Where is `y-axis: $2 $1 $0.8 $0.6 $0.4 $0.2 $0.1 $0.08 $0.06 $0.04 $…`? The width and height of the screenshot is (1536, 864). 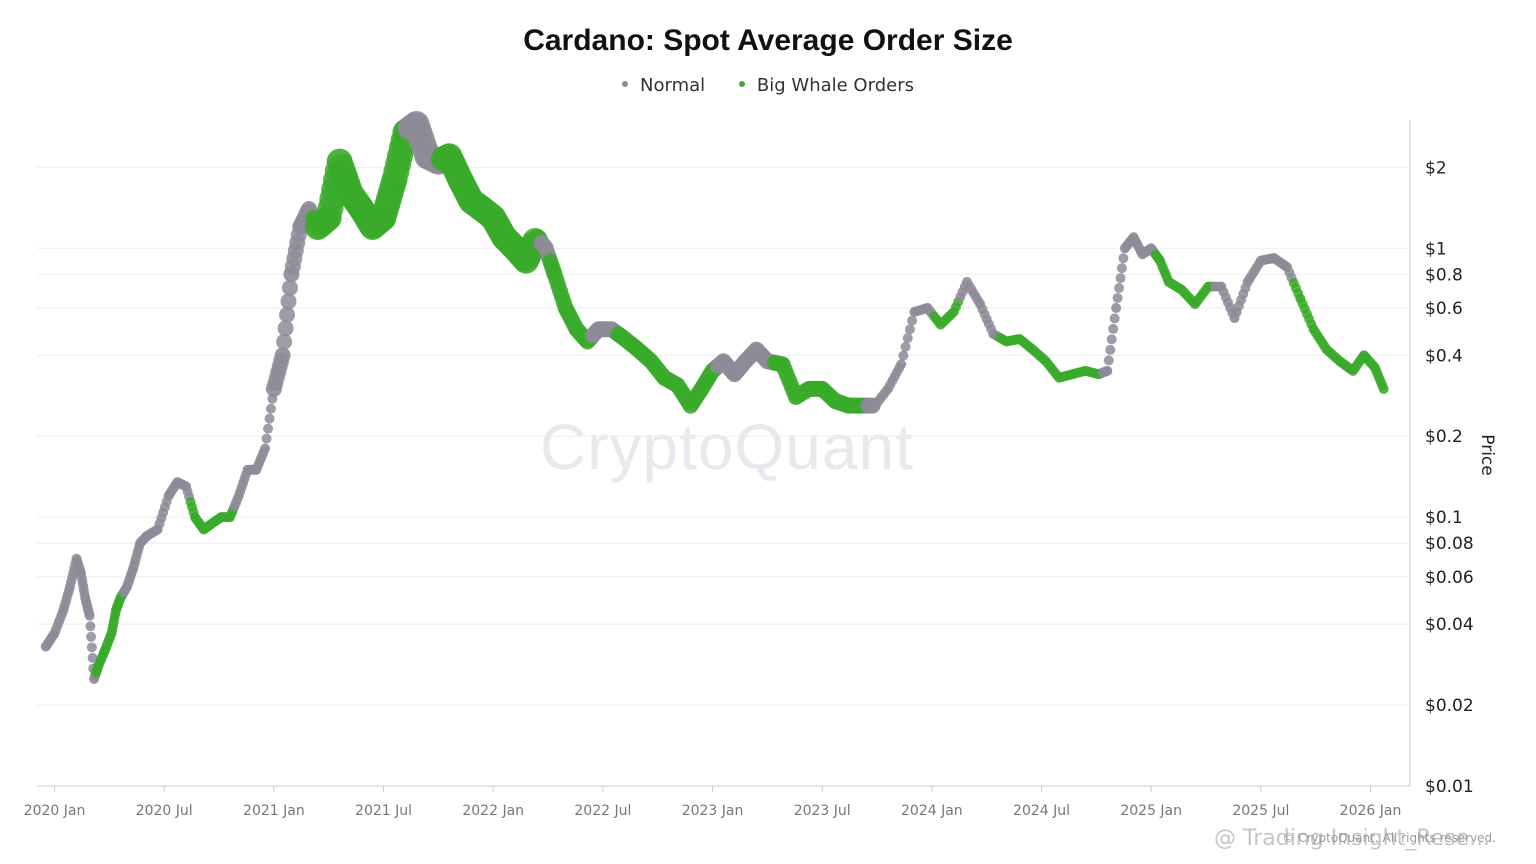
y-axis: $2 $1 $0.8 $0.6 $0.4 $0.2 $0.1 $0.08 $0.06 $0.04 $… is located at coordinates (1441, 458).